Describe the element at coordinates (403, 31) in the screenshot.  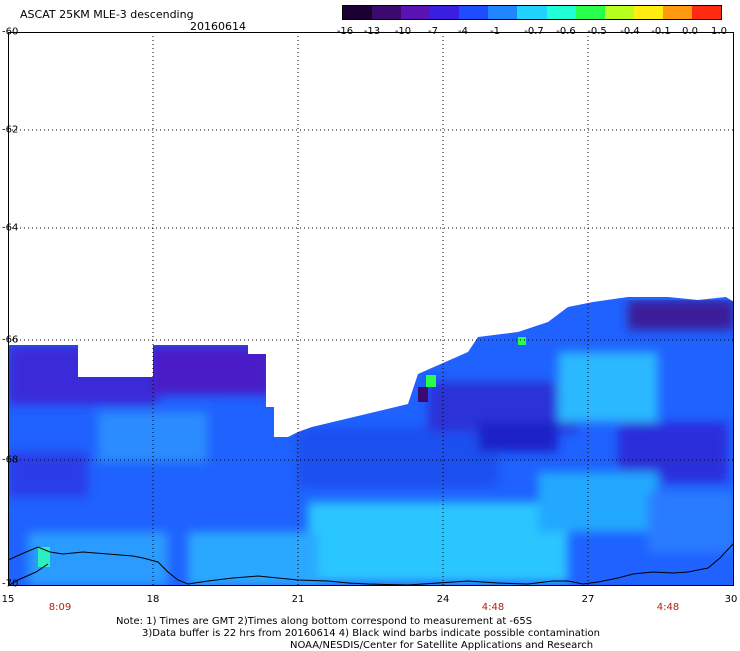
I see `colorbar-label: -10` at that location.